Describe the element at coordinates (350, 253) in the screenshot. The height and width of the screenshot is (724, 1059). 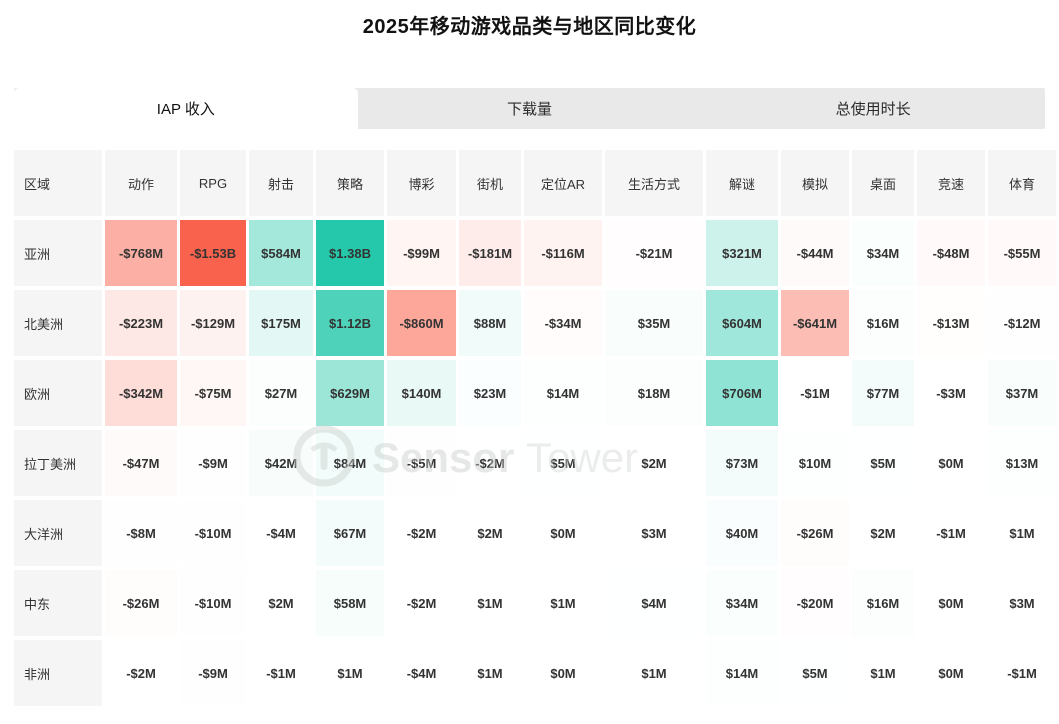
I see `heatmap-cell: $1.38B` at that location.